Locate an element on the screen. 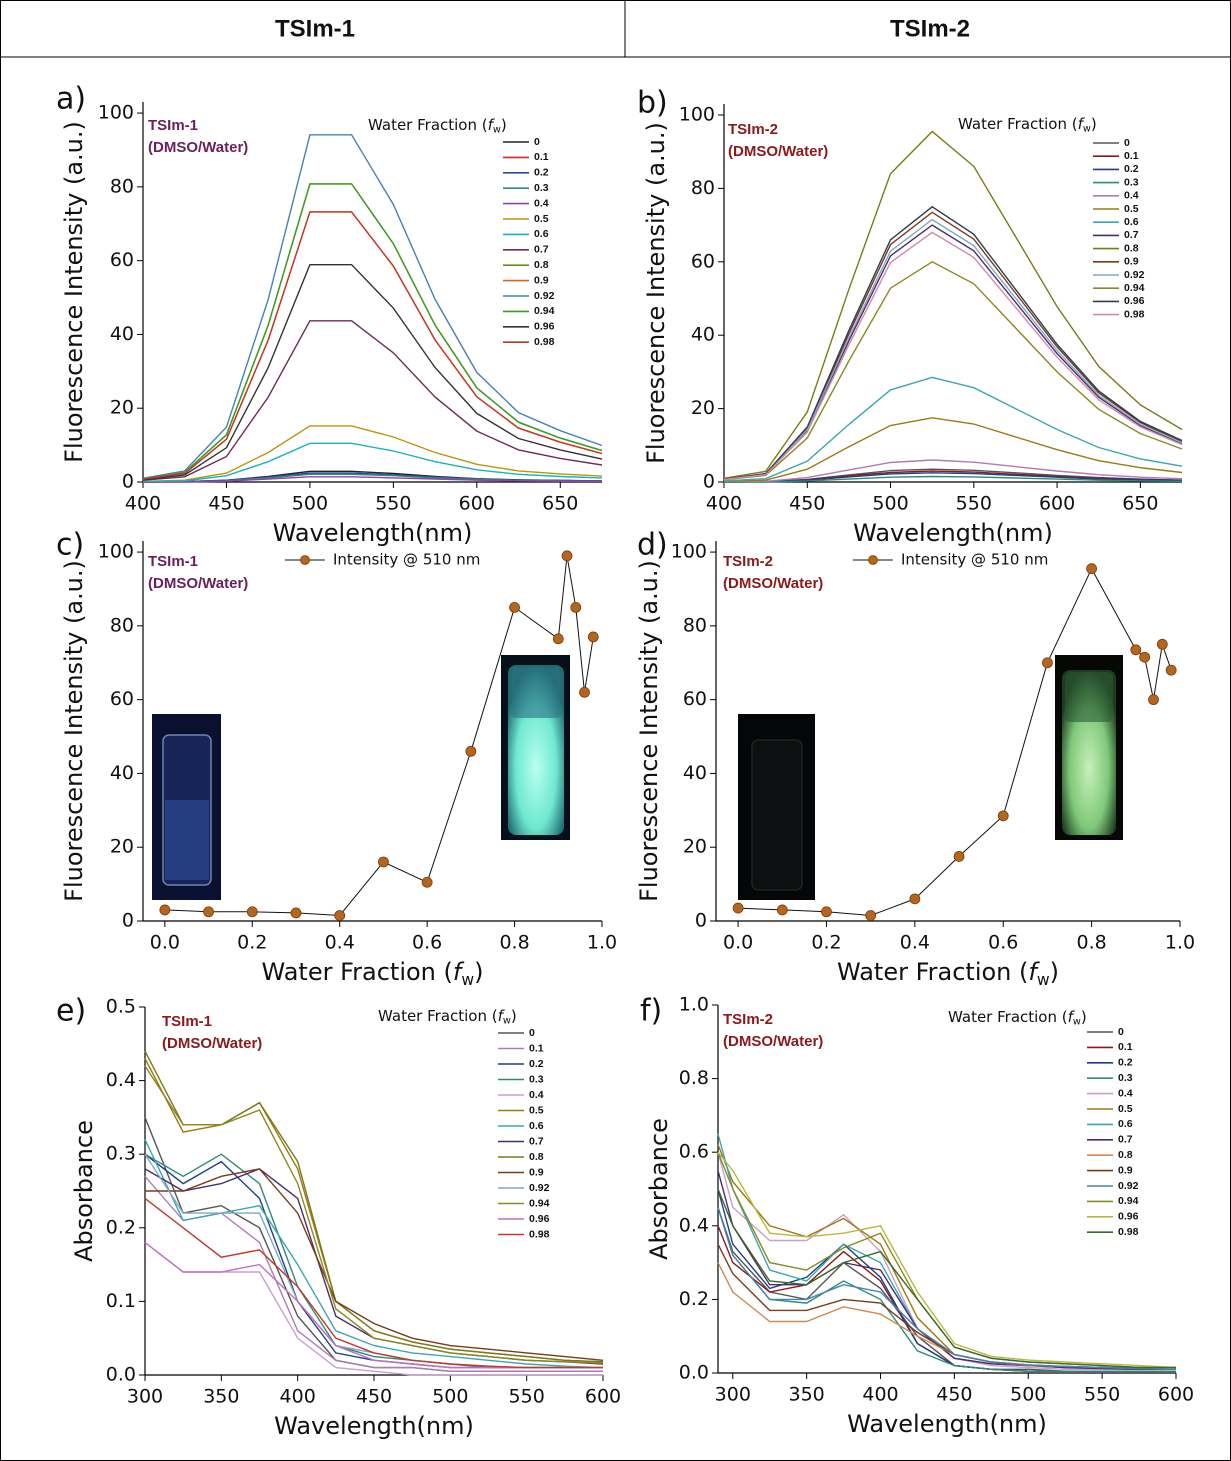  x-tick-label: 600 is located at coordinates (477, 504).